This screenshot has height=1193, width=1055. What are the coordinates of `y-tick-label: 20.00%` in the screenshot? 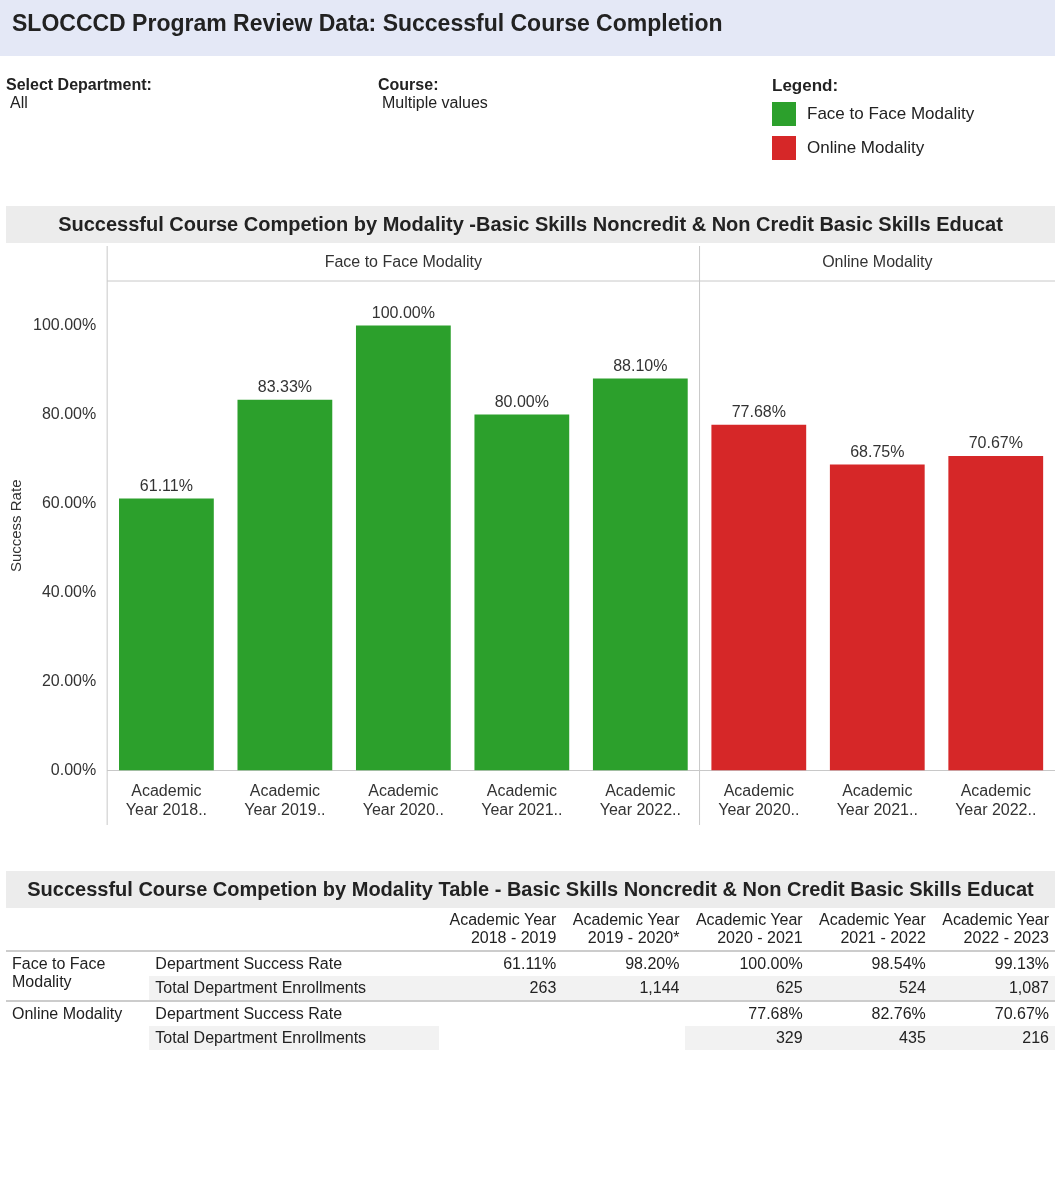 It's located at (69, 680).